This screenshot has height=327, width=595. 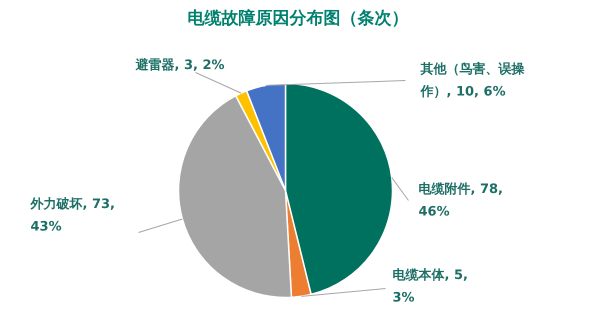 I want to click on slice-label: 电缆附件, 78, 46%, so click(x=460, y=201).